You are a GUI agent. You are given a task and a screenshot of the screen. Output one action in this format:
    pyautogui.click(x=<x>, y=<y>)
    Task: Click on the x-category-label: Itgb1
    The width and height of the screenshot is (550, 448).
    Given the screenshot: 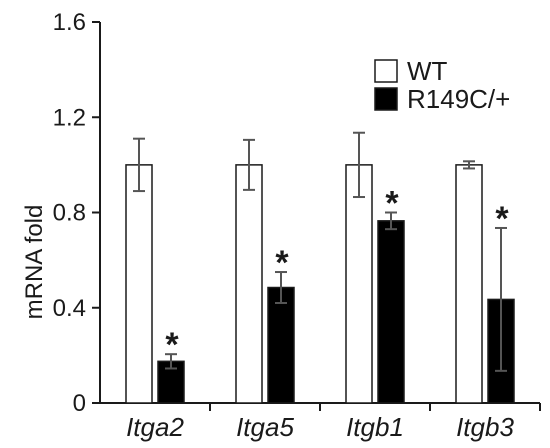 What is the action you would take?
    pyautogui.click(x=375, y=427)
    